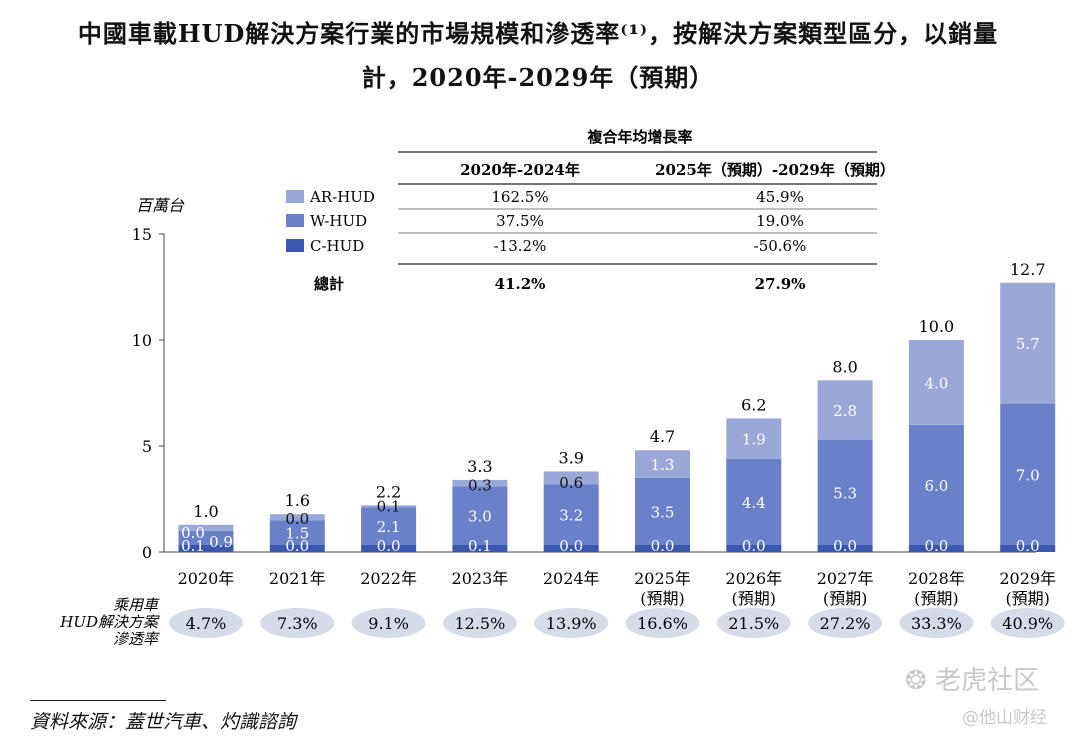 This screenshot has width=1076, height=738. Describe the element at coordinates (775, 170) in the screenshot. I see `cagr-col2-header: 2025年（預期）-2029年（預期）` at that location.